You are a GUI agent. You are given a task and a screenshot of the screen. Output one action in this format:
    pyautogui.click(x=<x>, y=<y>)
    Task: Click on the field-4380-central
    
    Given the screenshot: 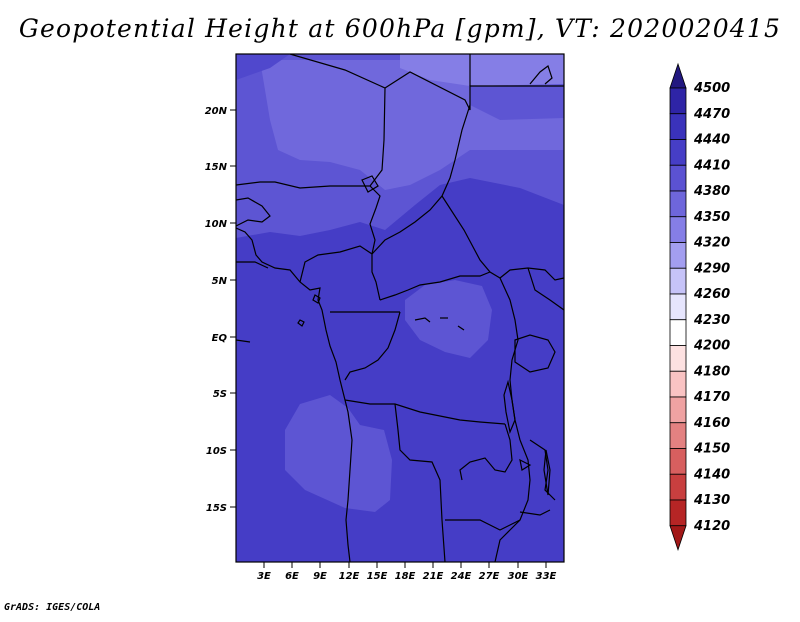 What is the action you would take?
    pyautogui.click(x=448, y=319)
    